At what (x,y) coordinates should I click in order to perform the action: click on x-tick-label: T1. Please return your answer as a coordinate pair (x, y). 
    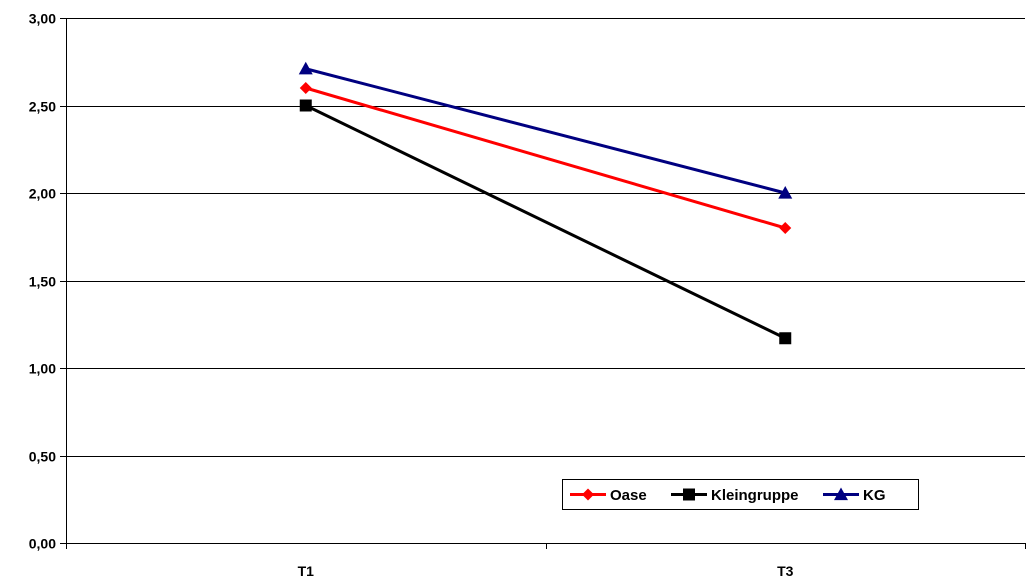
    Looking at the image, I should click on (306, 571).